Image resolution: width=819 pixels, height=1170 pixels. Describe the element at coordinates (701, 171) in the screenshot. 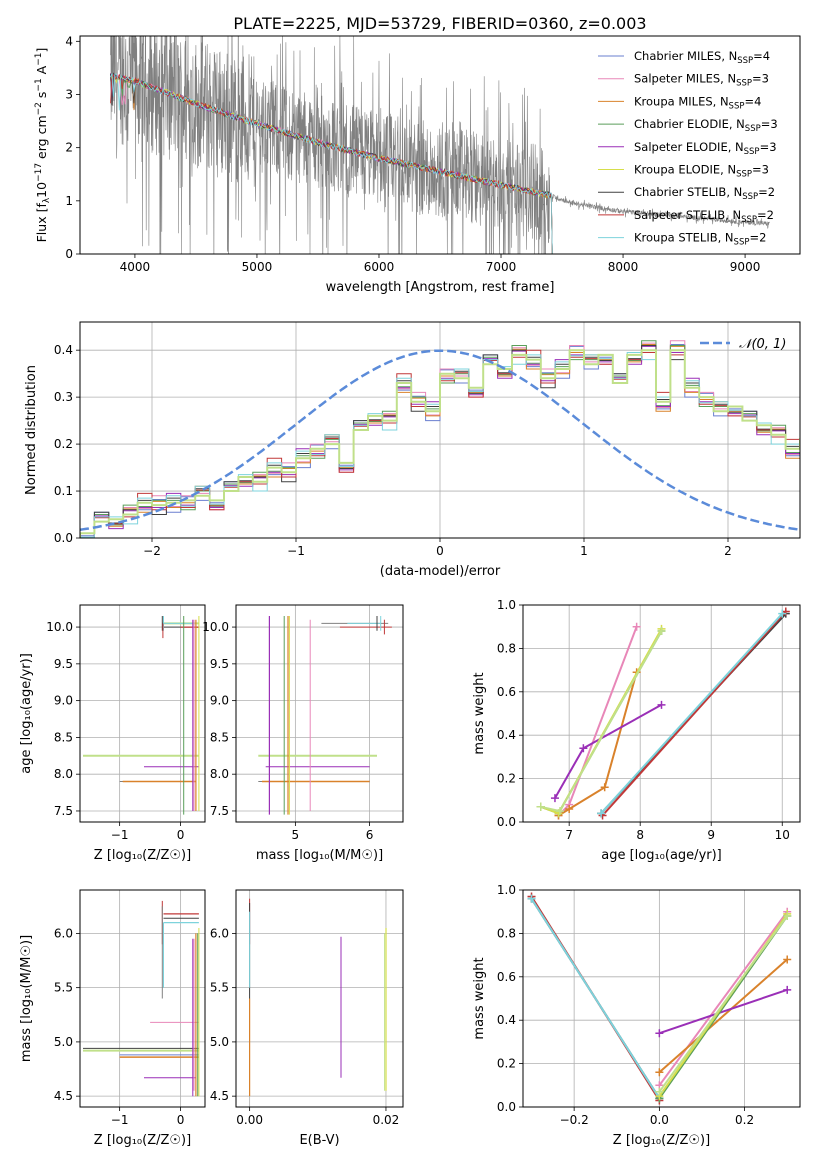

I see `spectrum-legend-entry: Kroupa ELODIE, NSSP=3` at that location.